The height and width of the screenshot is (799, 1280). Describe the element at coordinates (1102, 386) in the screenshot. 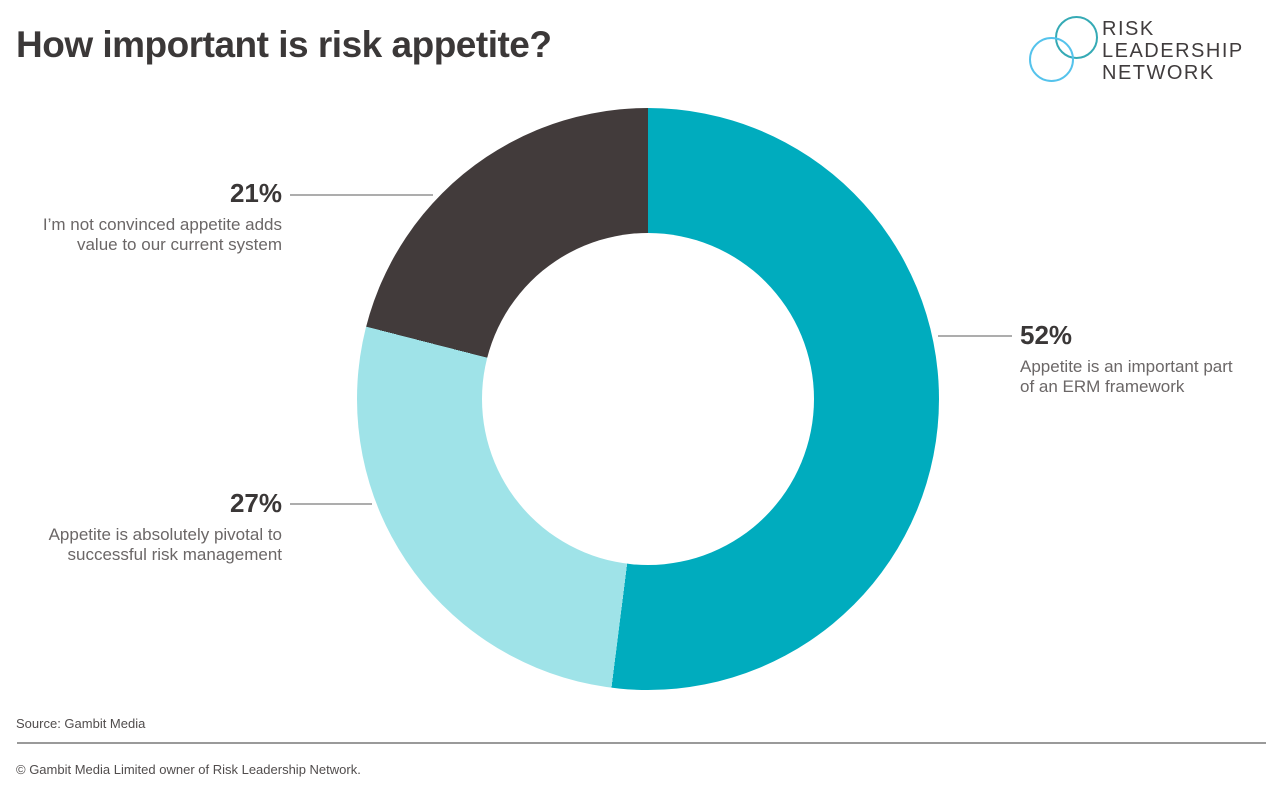

I see `callout-description-line: of an ERM framework` at that location.